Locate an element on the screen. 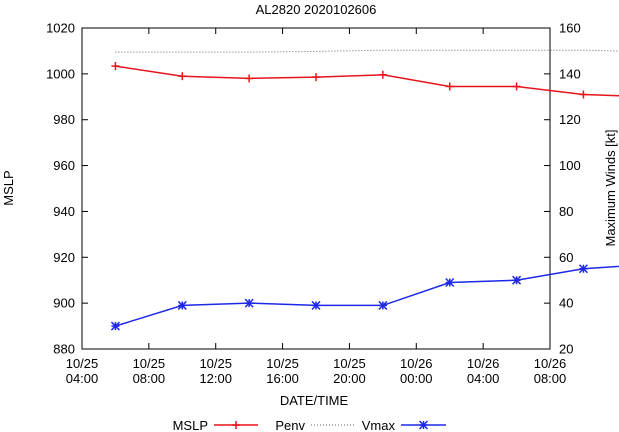  y-tick-label-left: 1000 is located at coordinates (60, 73).